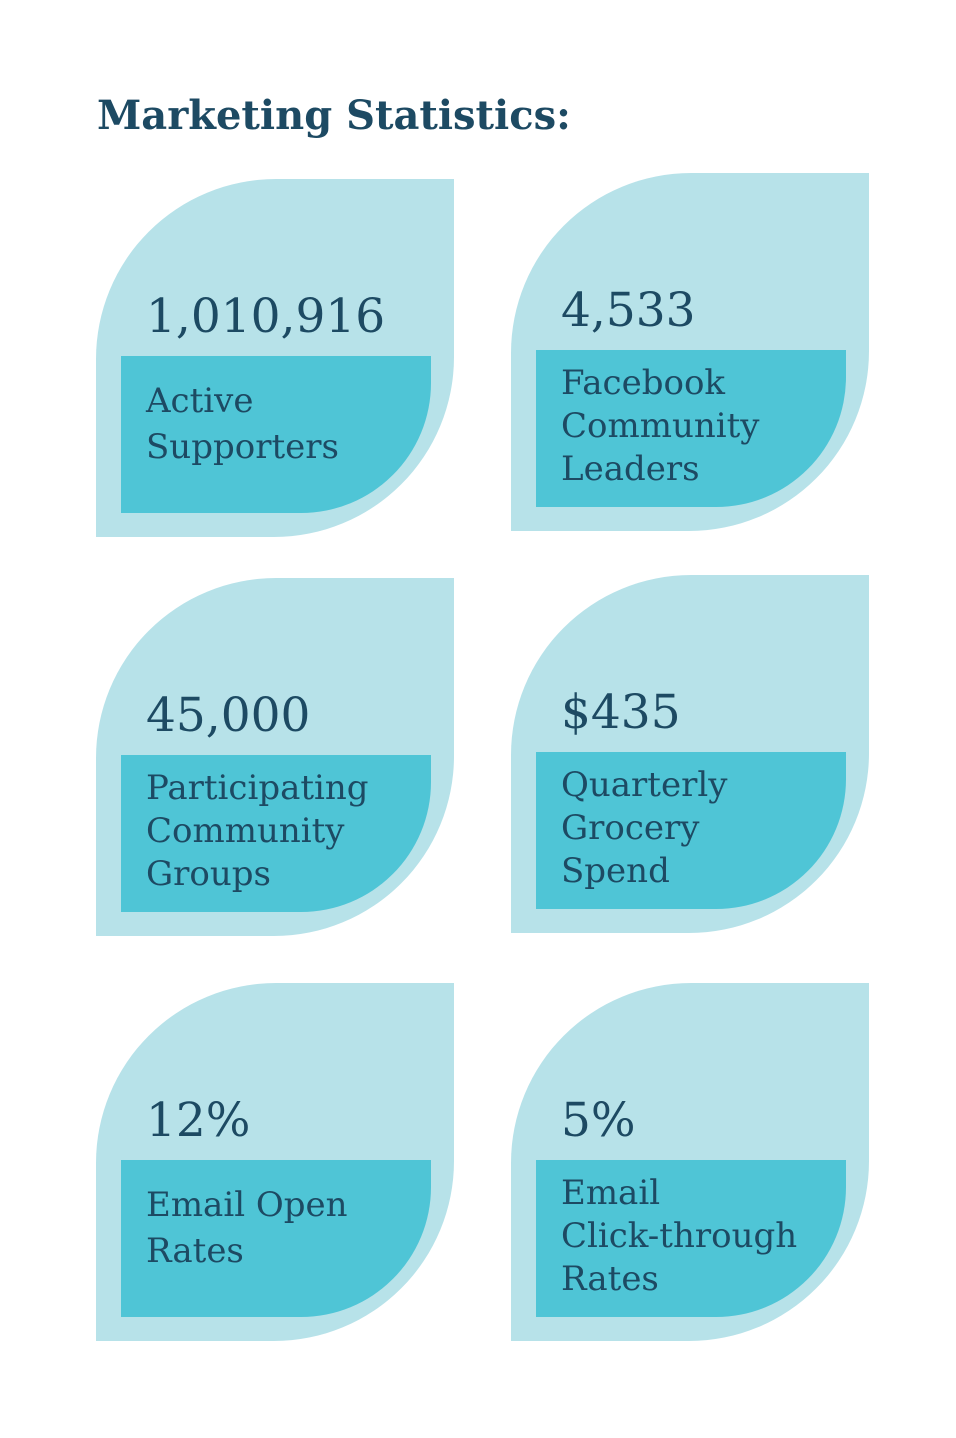 This screenshot has height=1438, width=956. Describe the element at coordinates (334, 115) in the screenshot. I see `page-title: Marketing Statistics:` at that location.